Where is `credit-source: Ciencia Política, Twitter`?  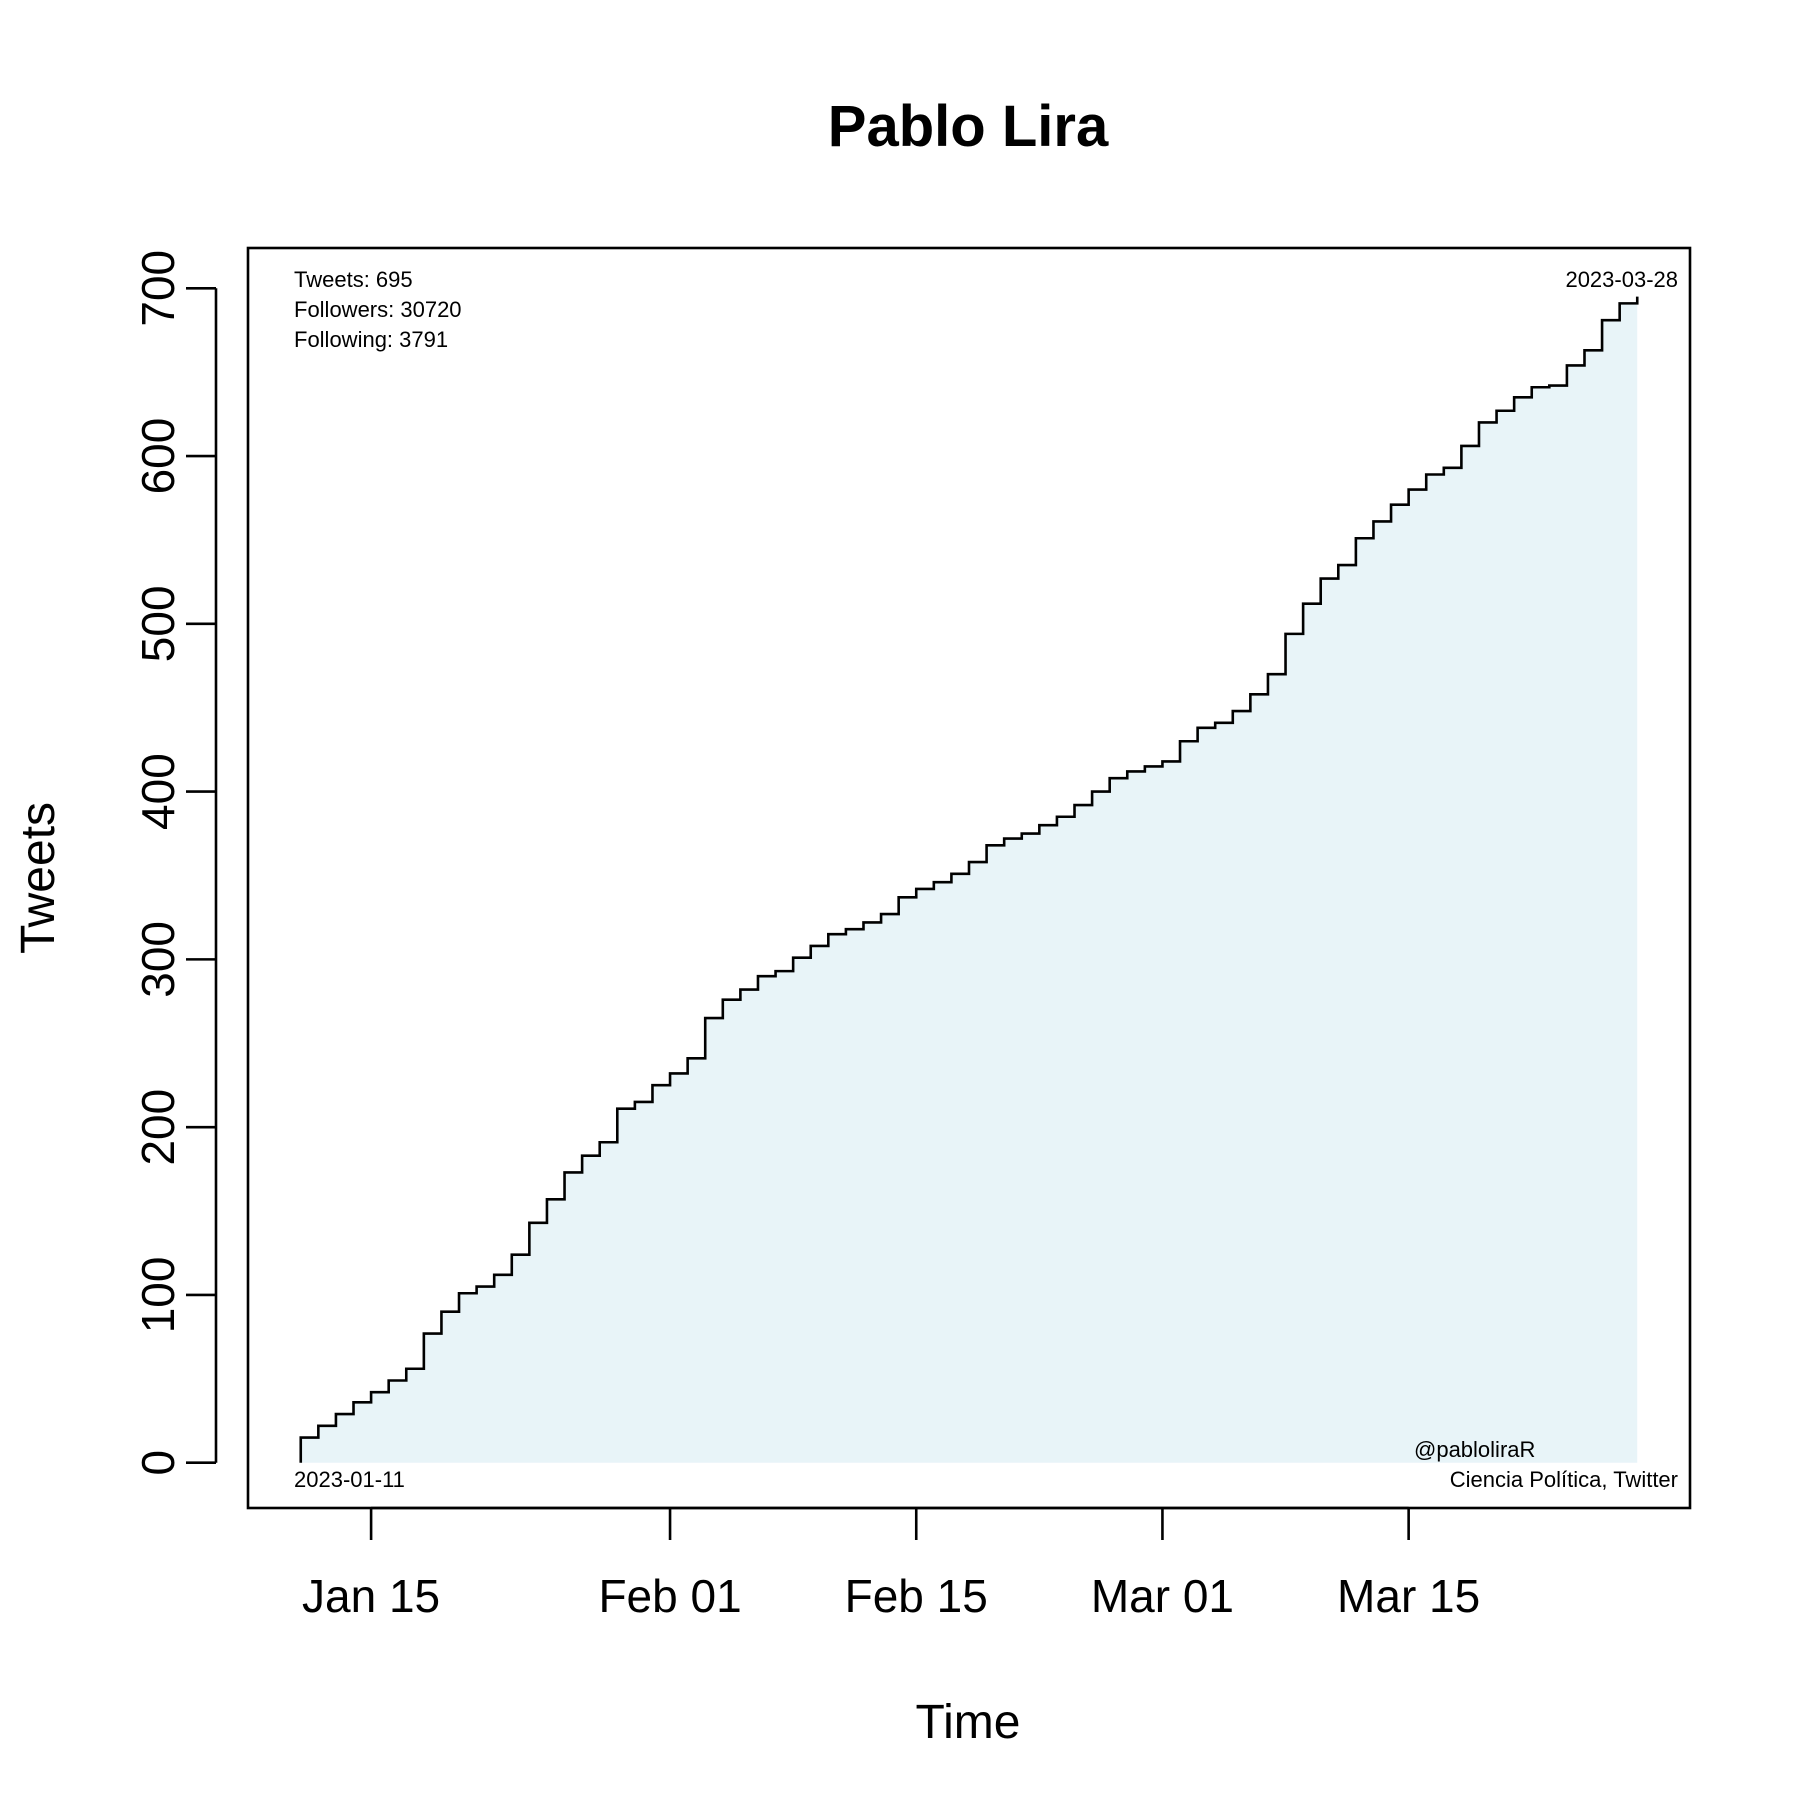 credit-source: Ciencia Política, Twitter is located at coordinates (1564, 1479).